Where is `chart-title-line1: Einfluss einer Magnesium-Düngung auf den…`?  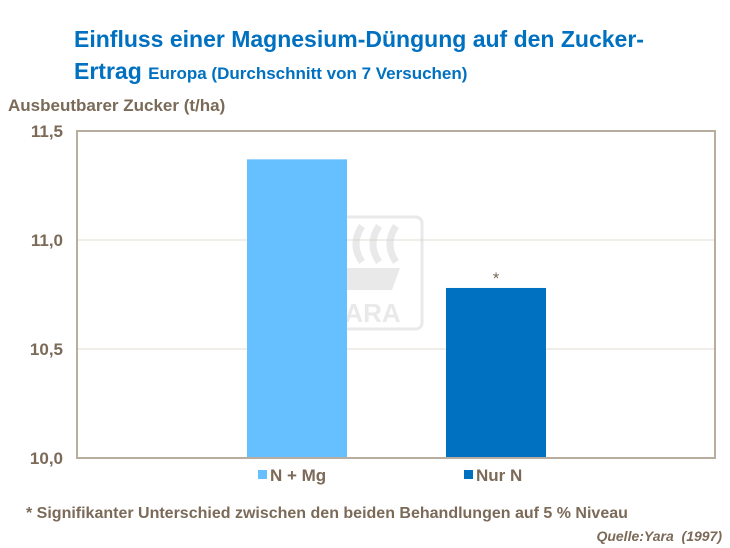 chart-title-line1: Einfluss einer Magnesium-Düngung auf den… is located at coordinates (359, 39).